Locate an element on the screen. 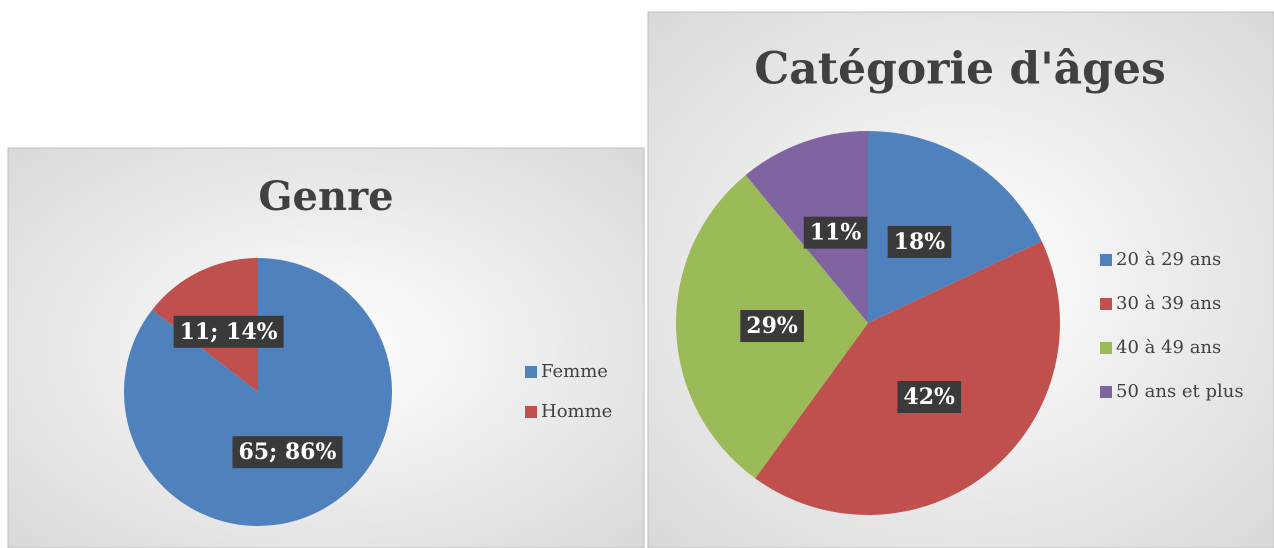 The height and width of the screenshot is (548, 1274). data-label: 42% is located at coordinates (929, 397).